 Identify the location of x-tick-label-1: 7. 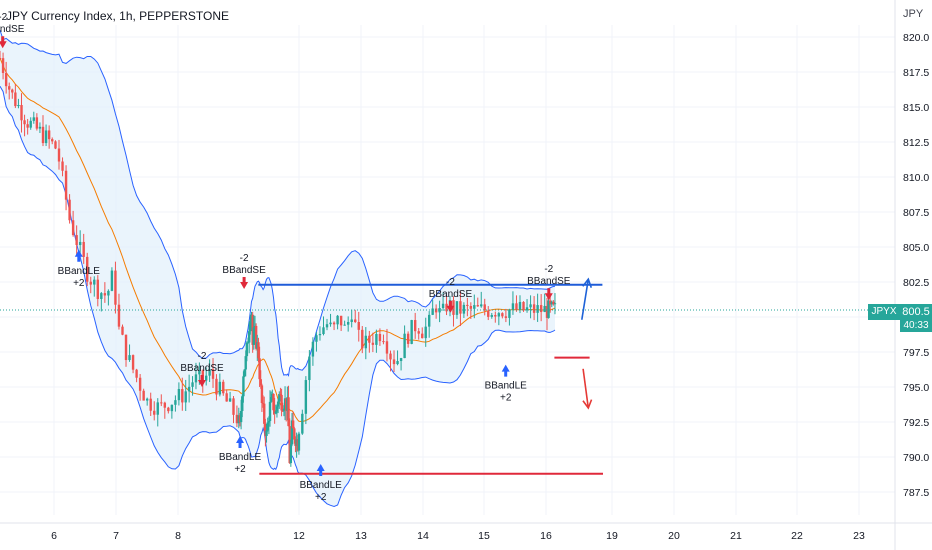
(116, 536).